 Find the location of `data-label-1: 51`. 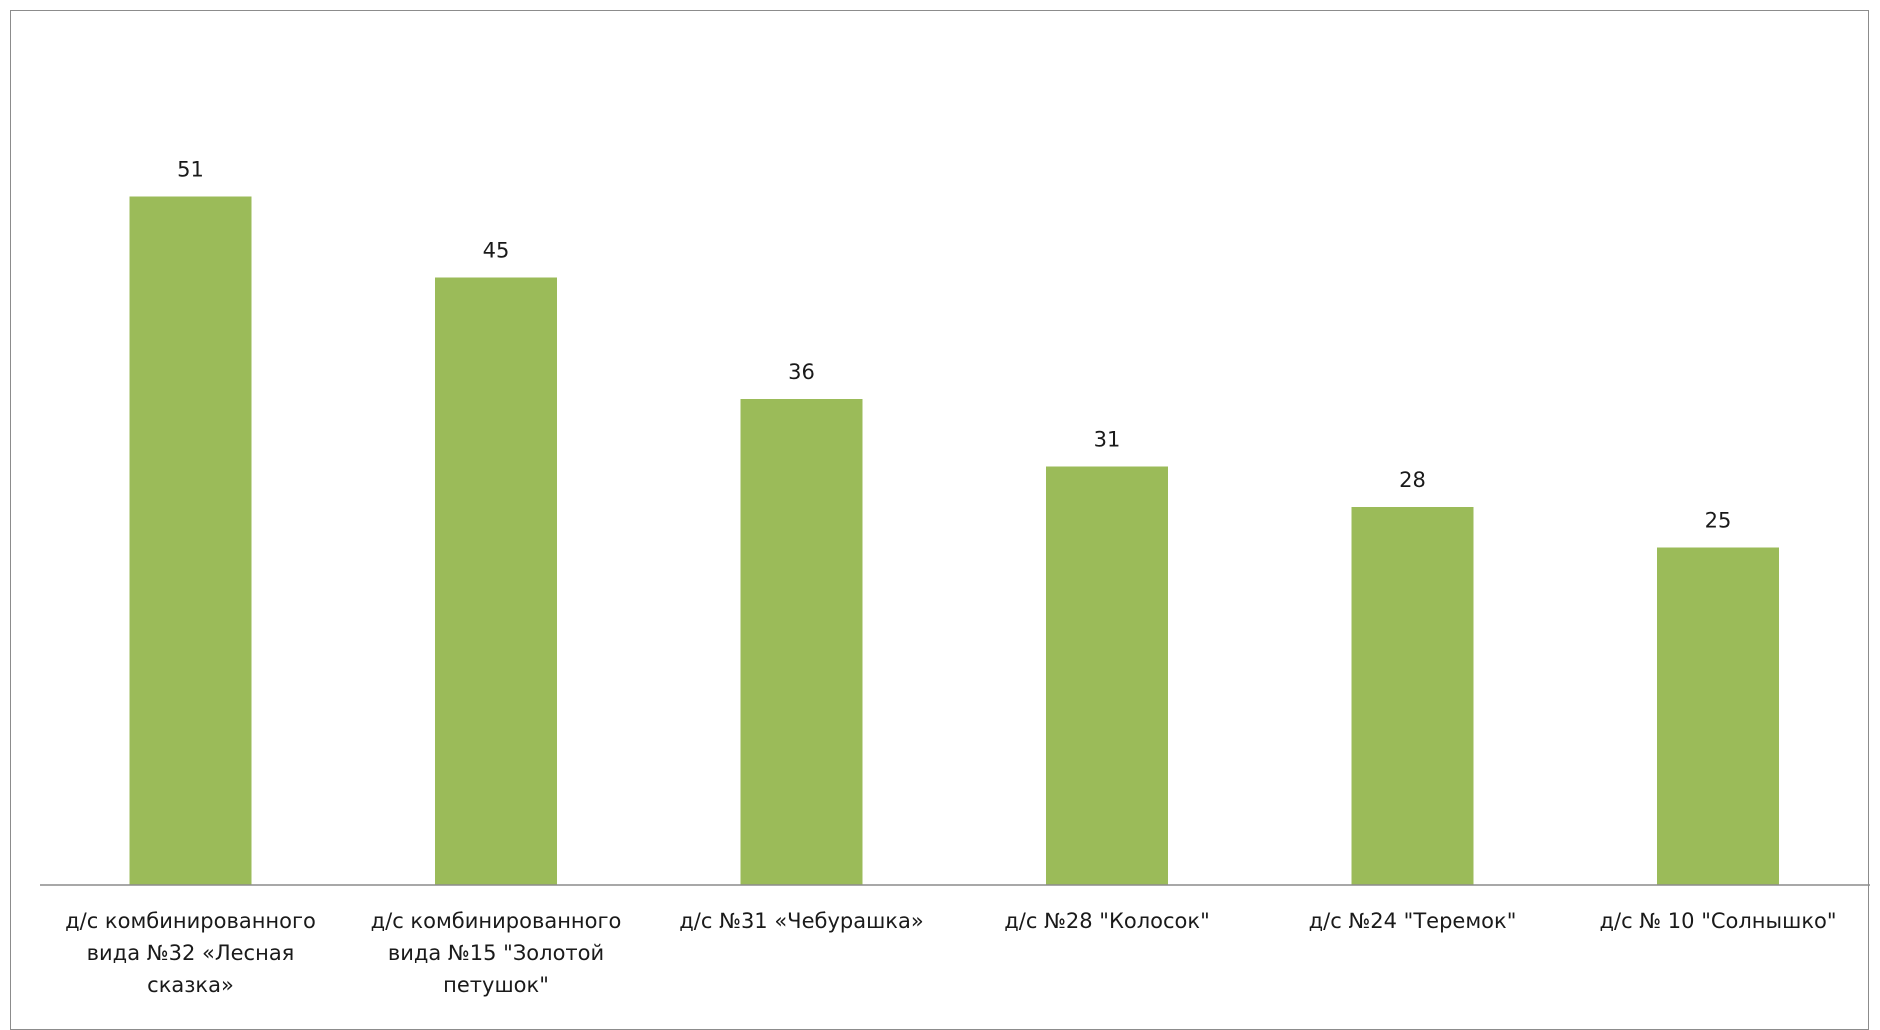

data-label-1: 51 is located at coordinates (190, 170).